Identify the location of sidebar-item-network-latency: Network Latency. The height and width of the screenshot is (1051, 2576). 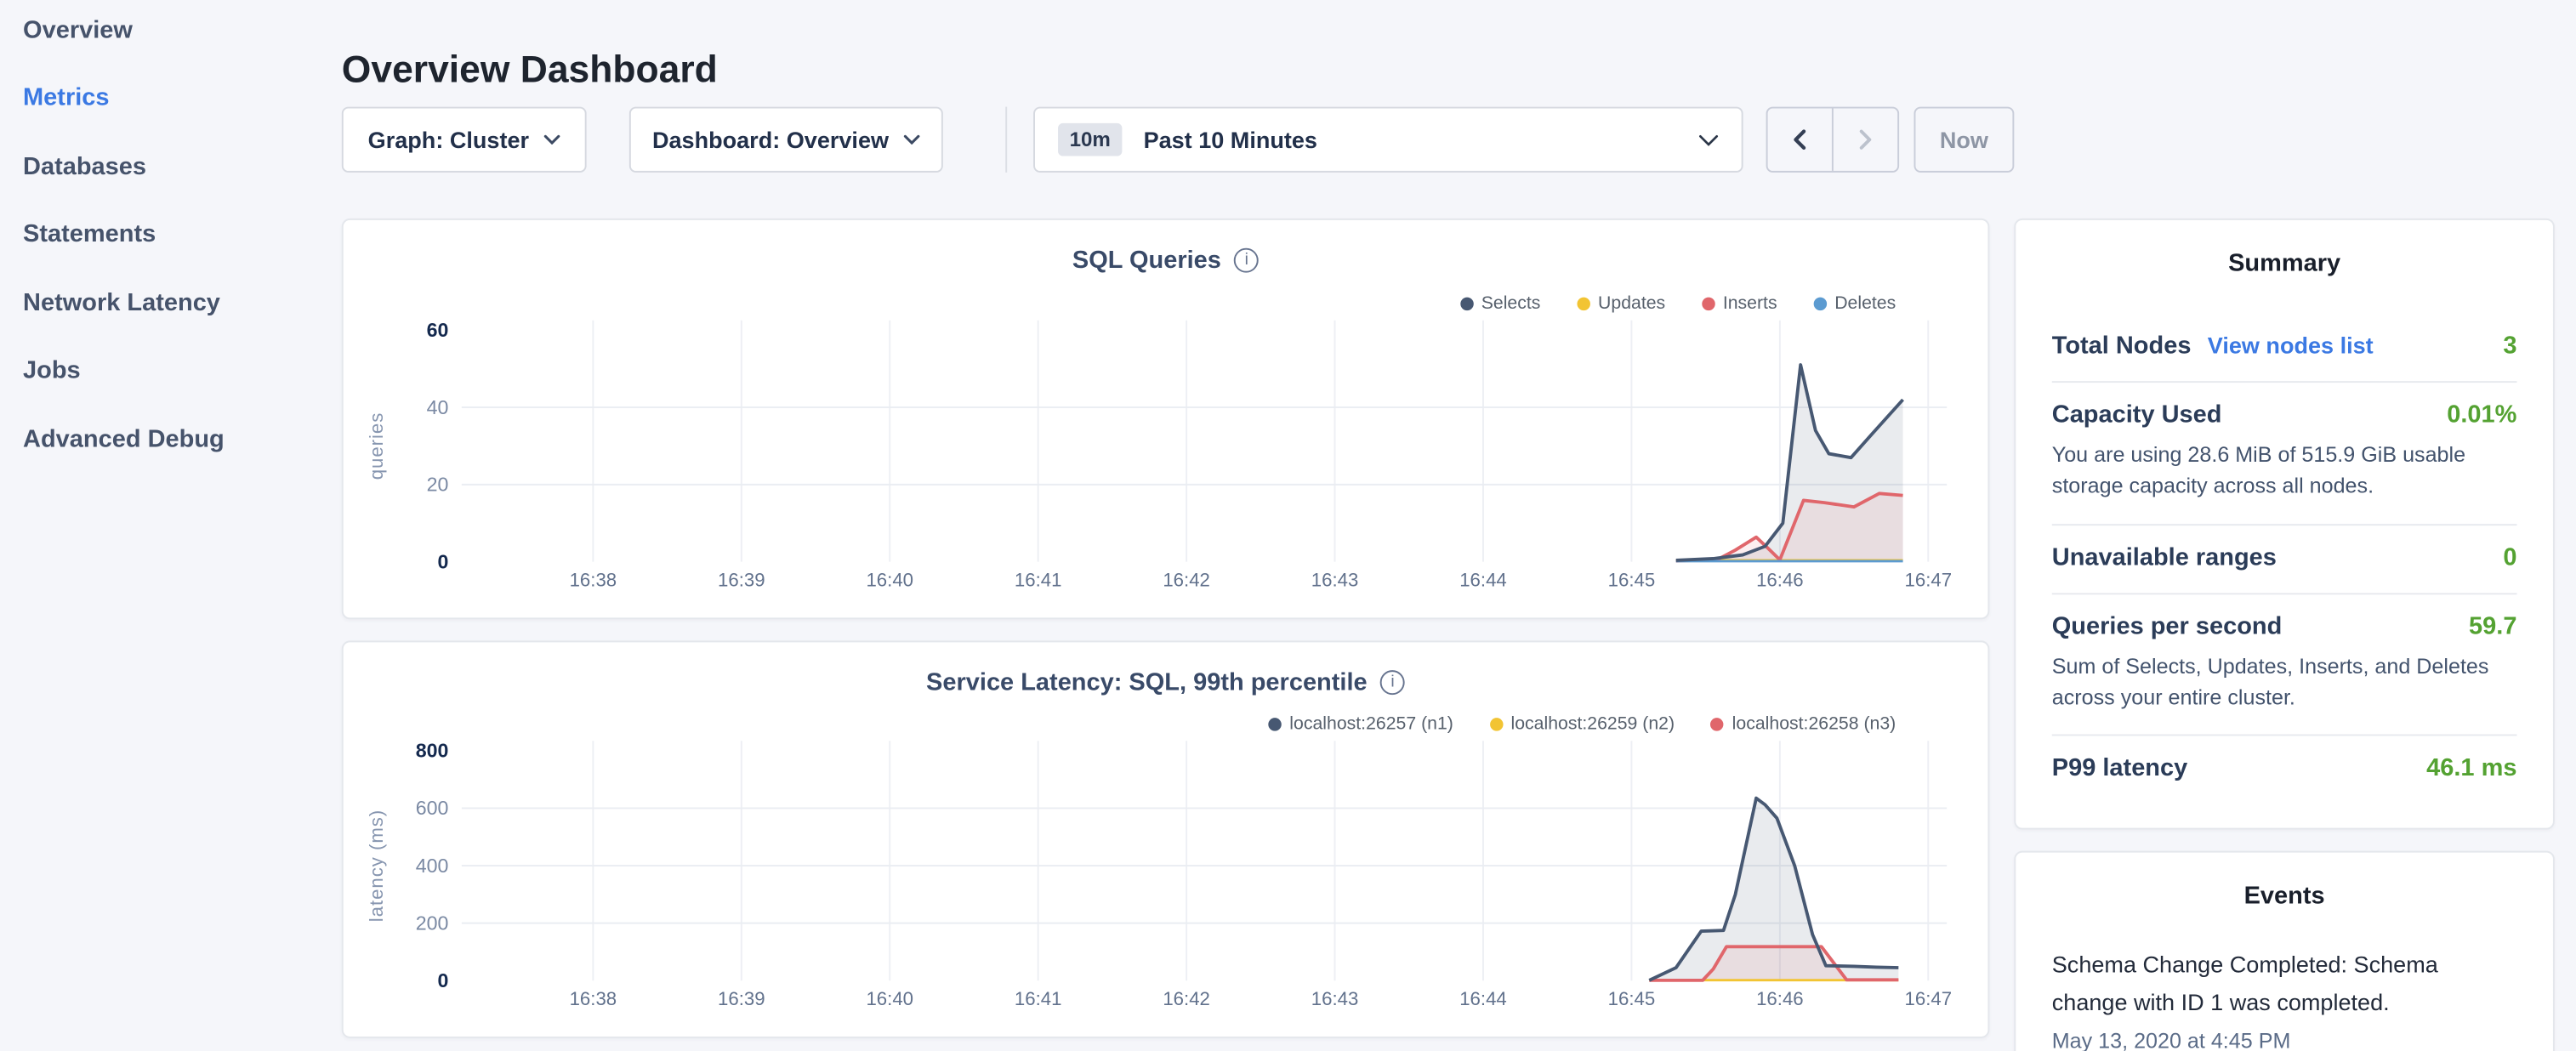
(121, 302).